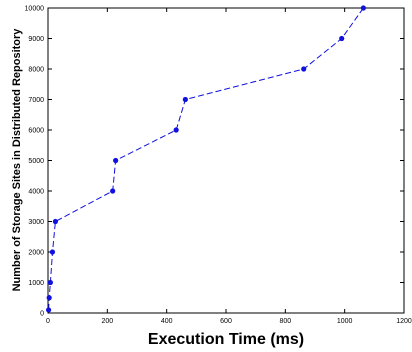 The width and height of the screenshot is (412, 352). I want to click on y-tick-label: 5000, so click(36, 161).